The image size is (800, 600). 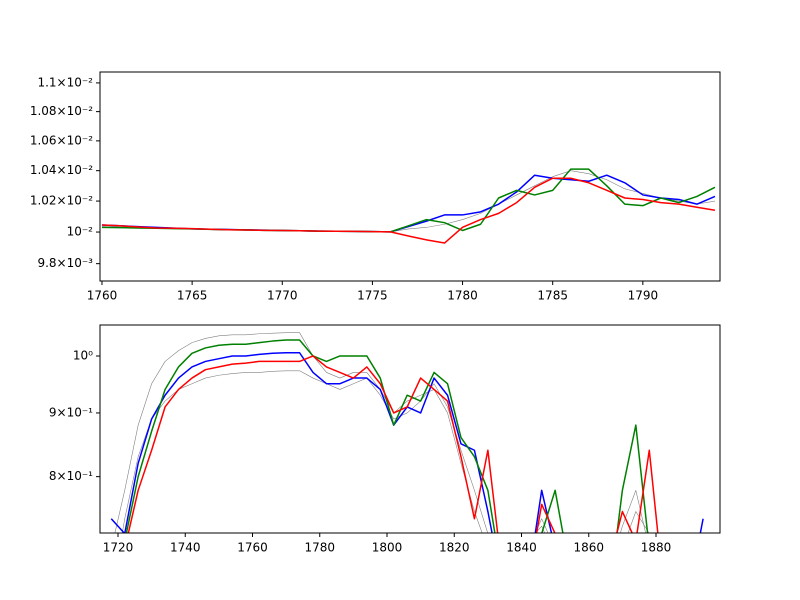 I want to click on plot-area, so click(x=408, y=206).